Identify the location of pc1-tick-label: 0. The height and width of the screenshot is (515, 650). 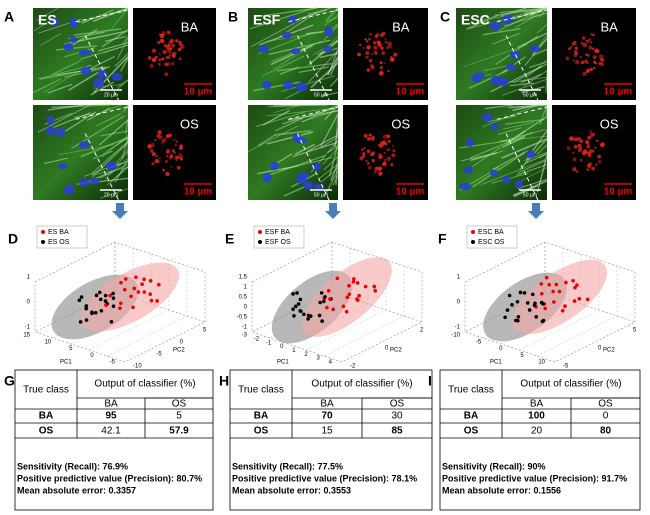
(501, 349).